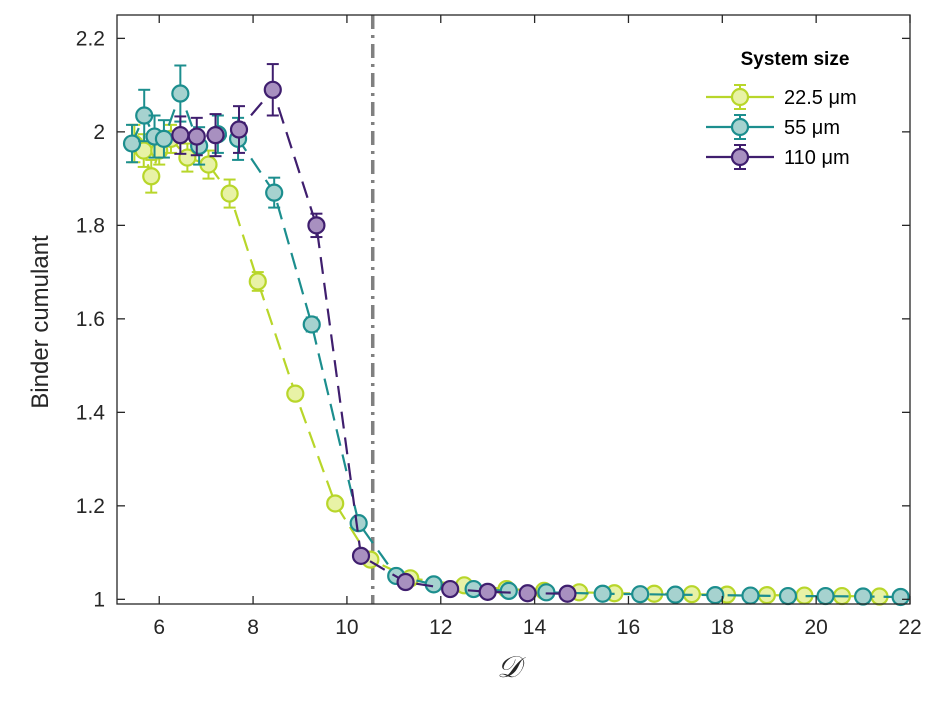 This screenshot has height=711, width=947. What do you see at coordinates (820, 98) in the screenshot?
I see `legend-label: 22.5 μm` at bounding box center [820, 98].